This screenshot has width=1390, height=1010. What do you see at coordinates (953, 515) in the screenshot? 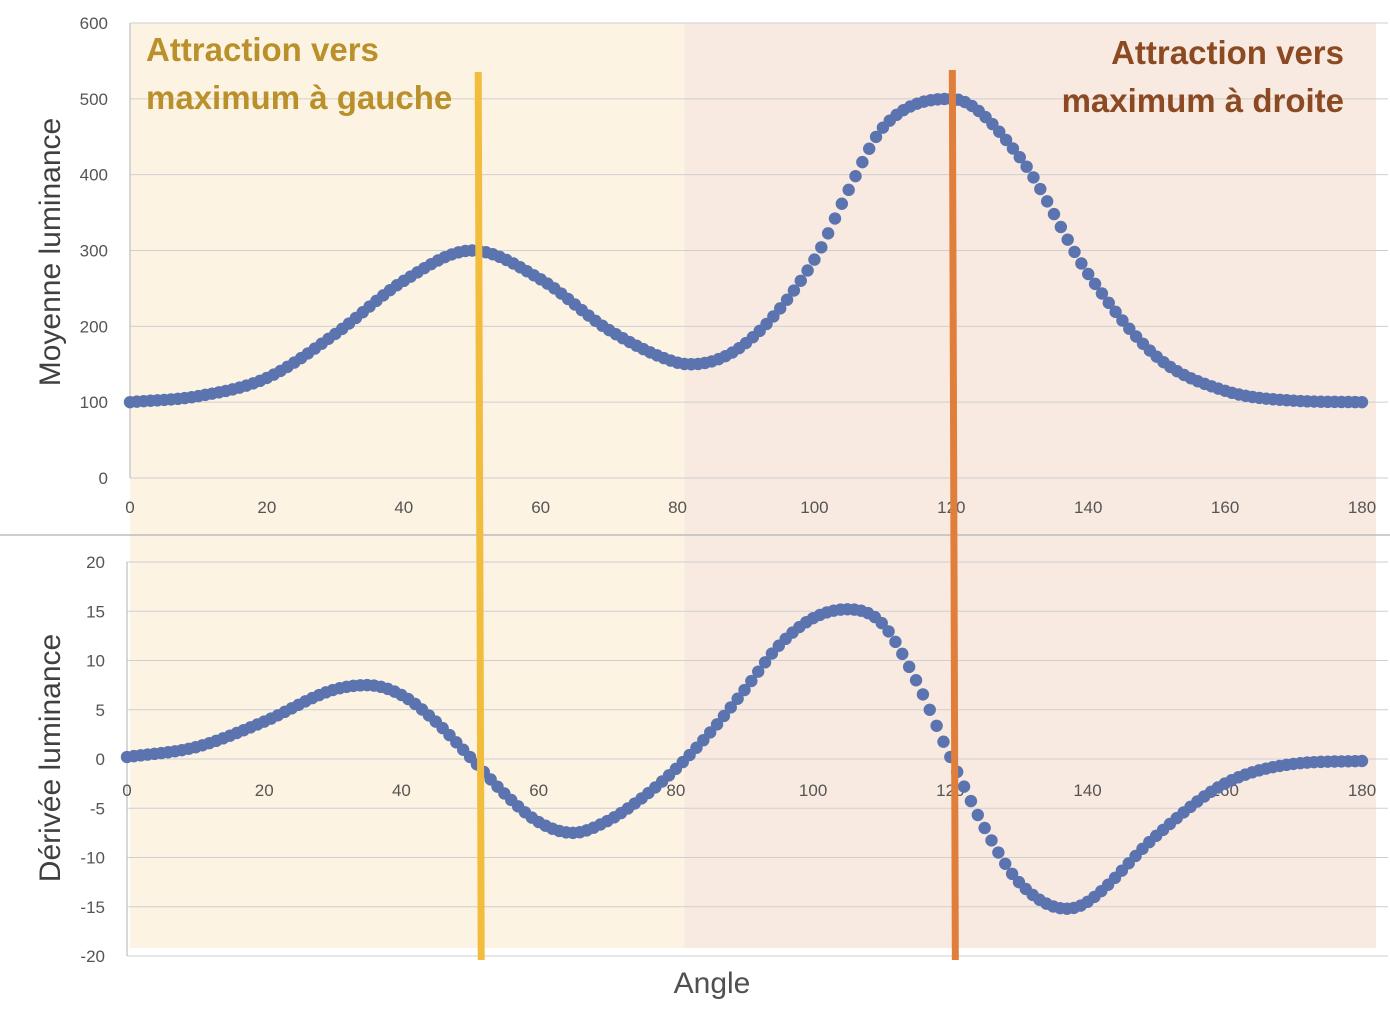
I see `right-maximum-line` at bounding box center [953, 515].